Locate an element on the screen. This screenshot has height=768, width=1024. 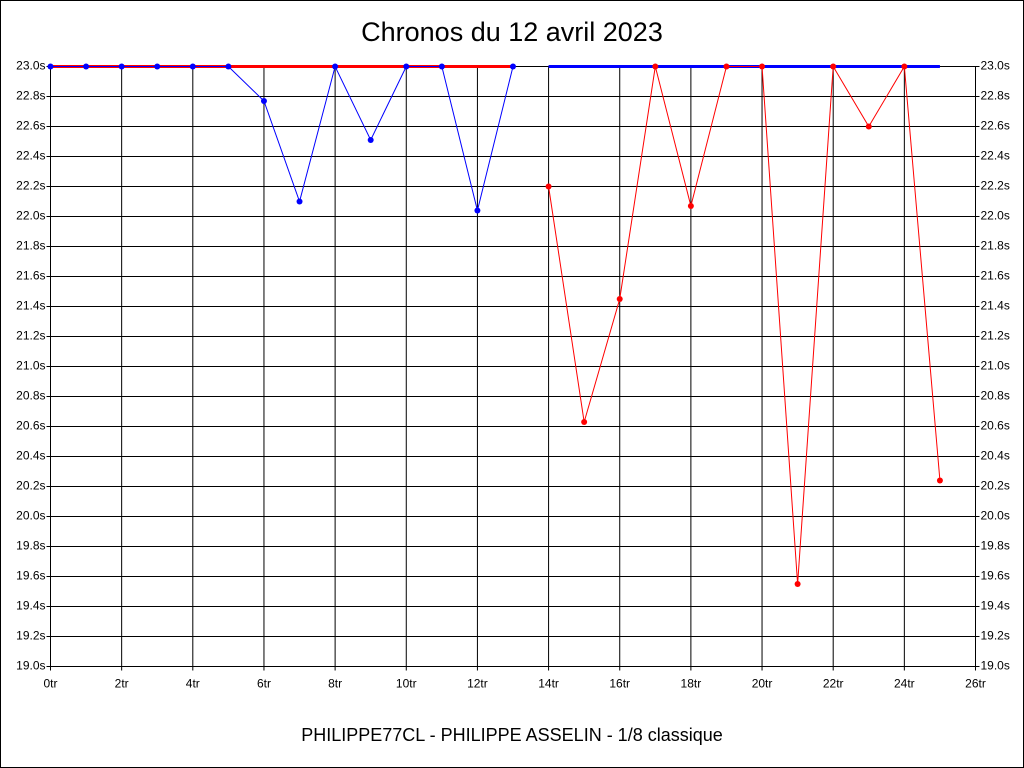
x-tick-label: 4tr is located at coordinates (193, 684).